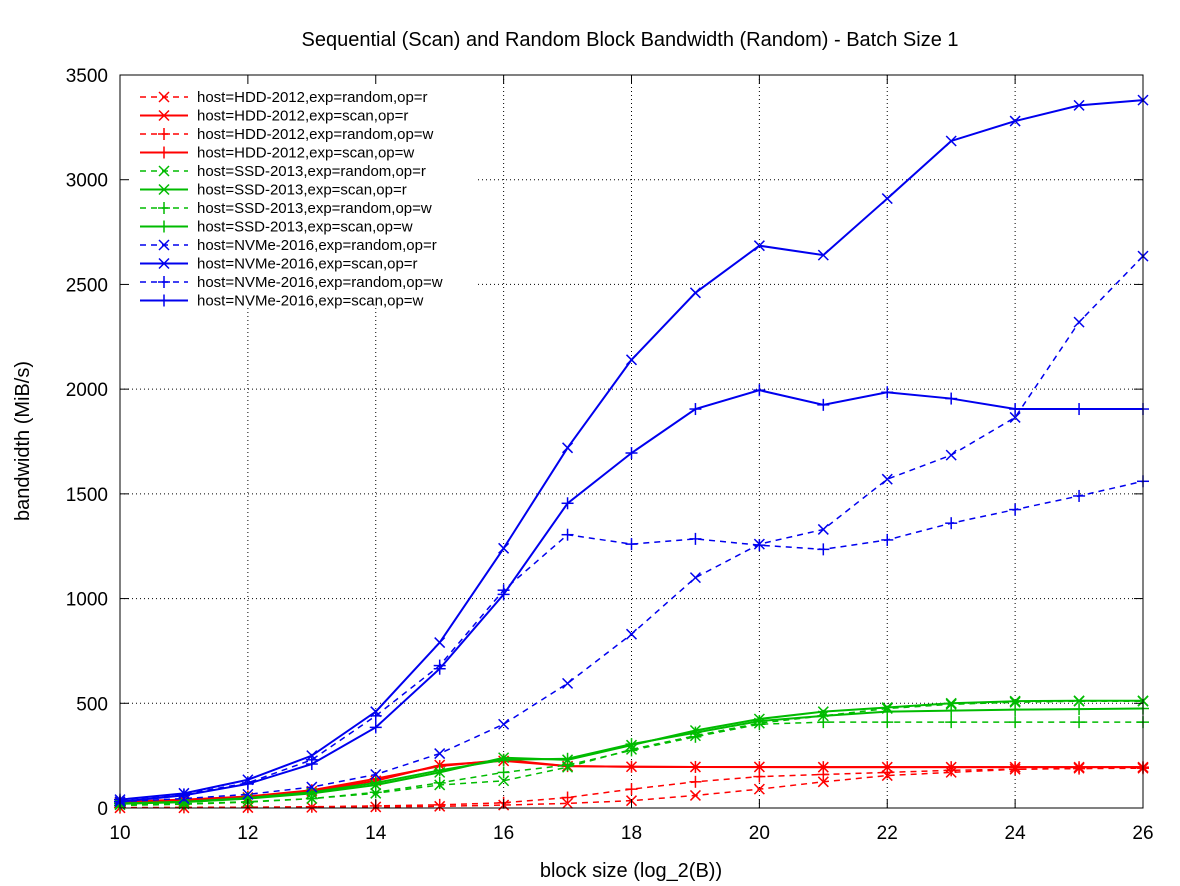 This screenshot has width=1180, height=886. What do you see at coordinates (503, 833) in the screenshot?
I see `x-tick-label: 16` at bounding box center [503, 833].